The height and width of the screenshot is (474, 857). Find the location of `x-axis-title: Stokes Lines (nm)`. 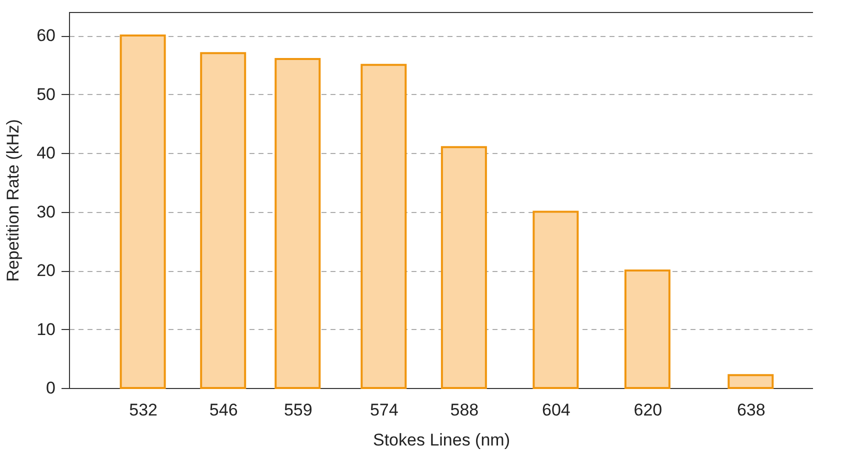

x-axis-title: Stokes Lines (nm) is located at coordinates (441, 440).